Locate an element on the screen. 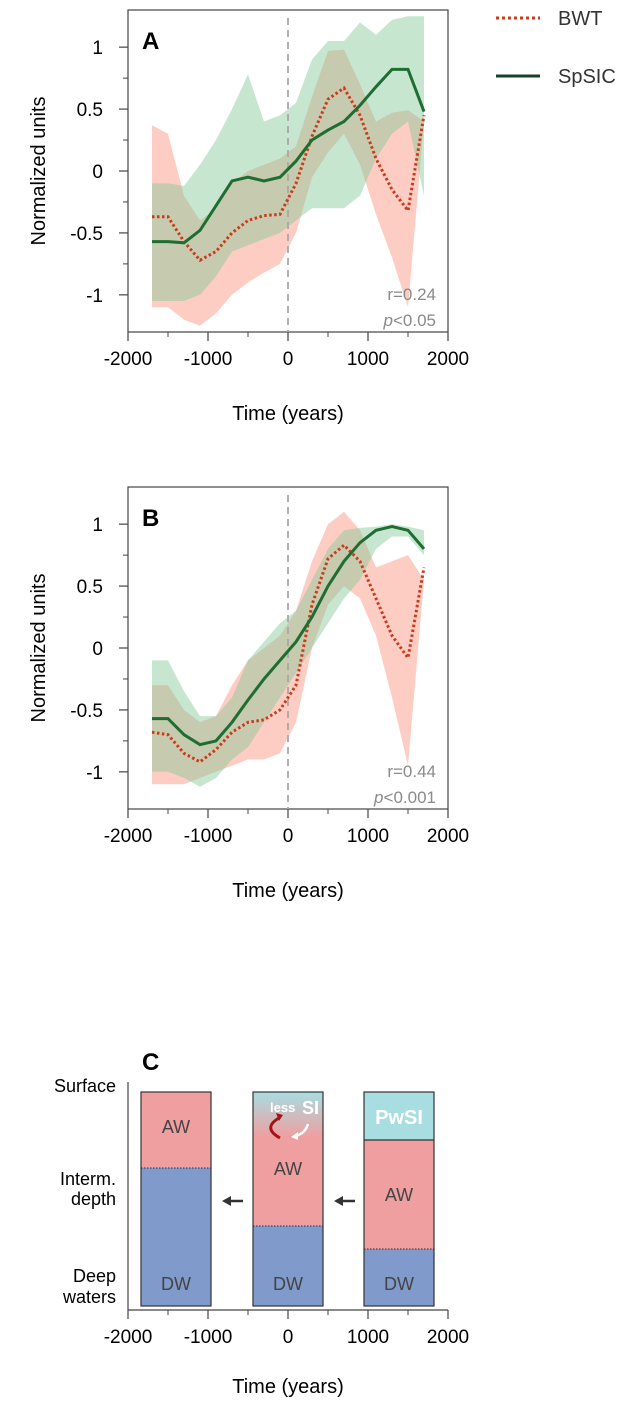  panel-b-x-tick-label: 0 is located at coordinates (288, 836).